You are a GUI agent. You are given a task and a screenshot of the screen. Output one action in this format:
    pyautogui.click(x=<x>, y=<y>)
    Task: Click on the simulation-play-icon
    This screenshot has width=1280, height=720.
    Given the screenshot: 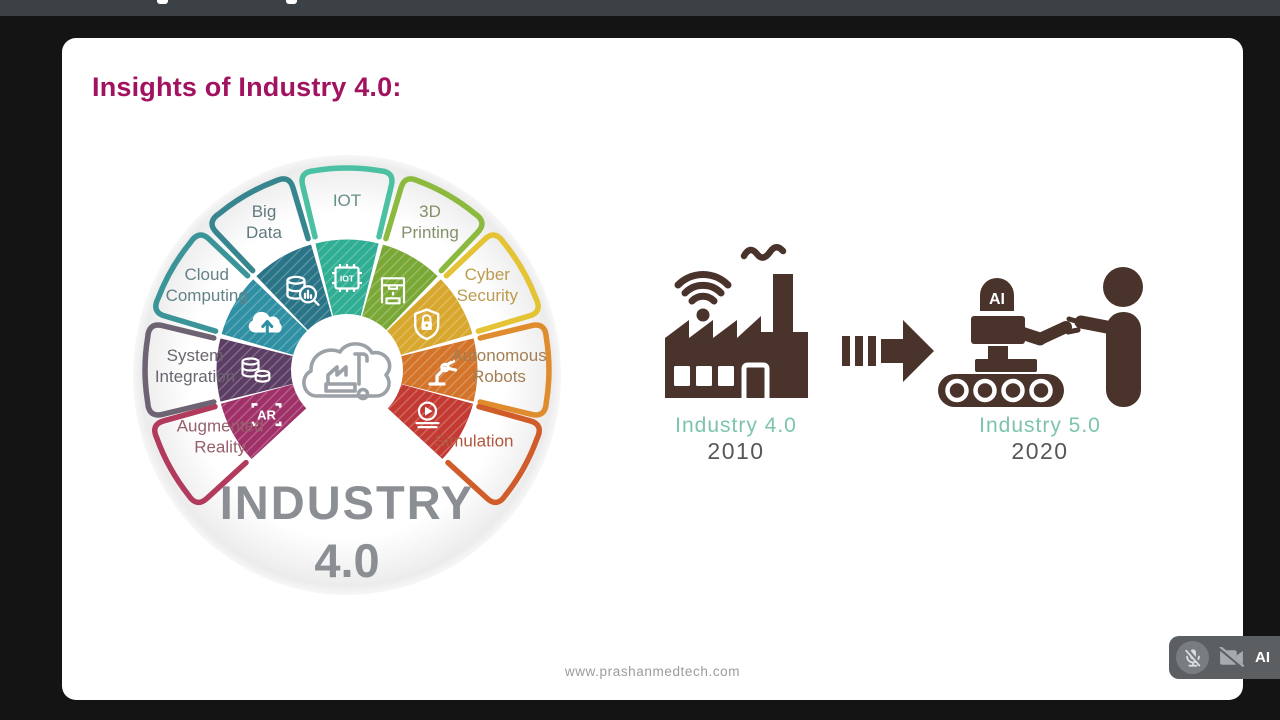 What is the action you would take?
    pyautogui.click(x=427, y=415)
    